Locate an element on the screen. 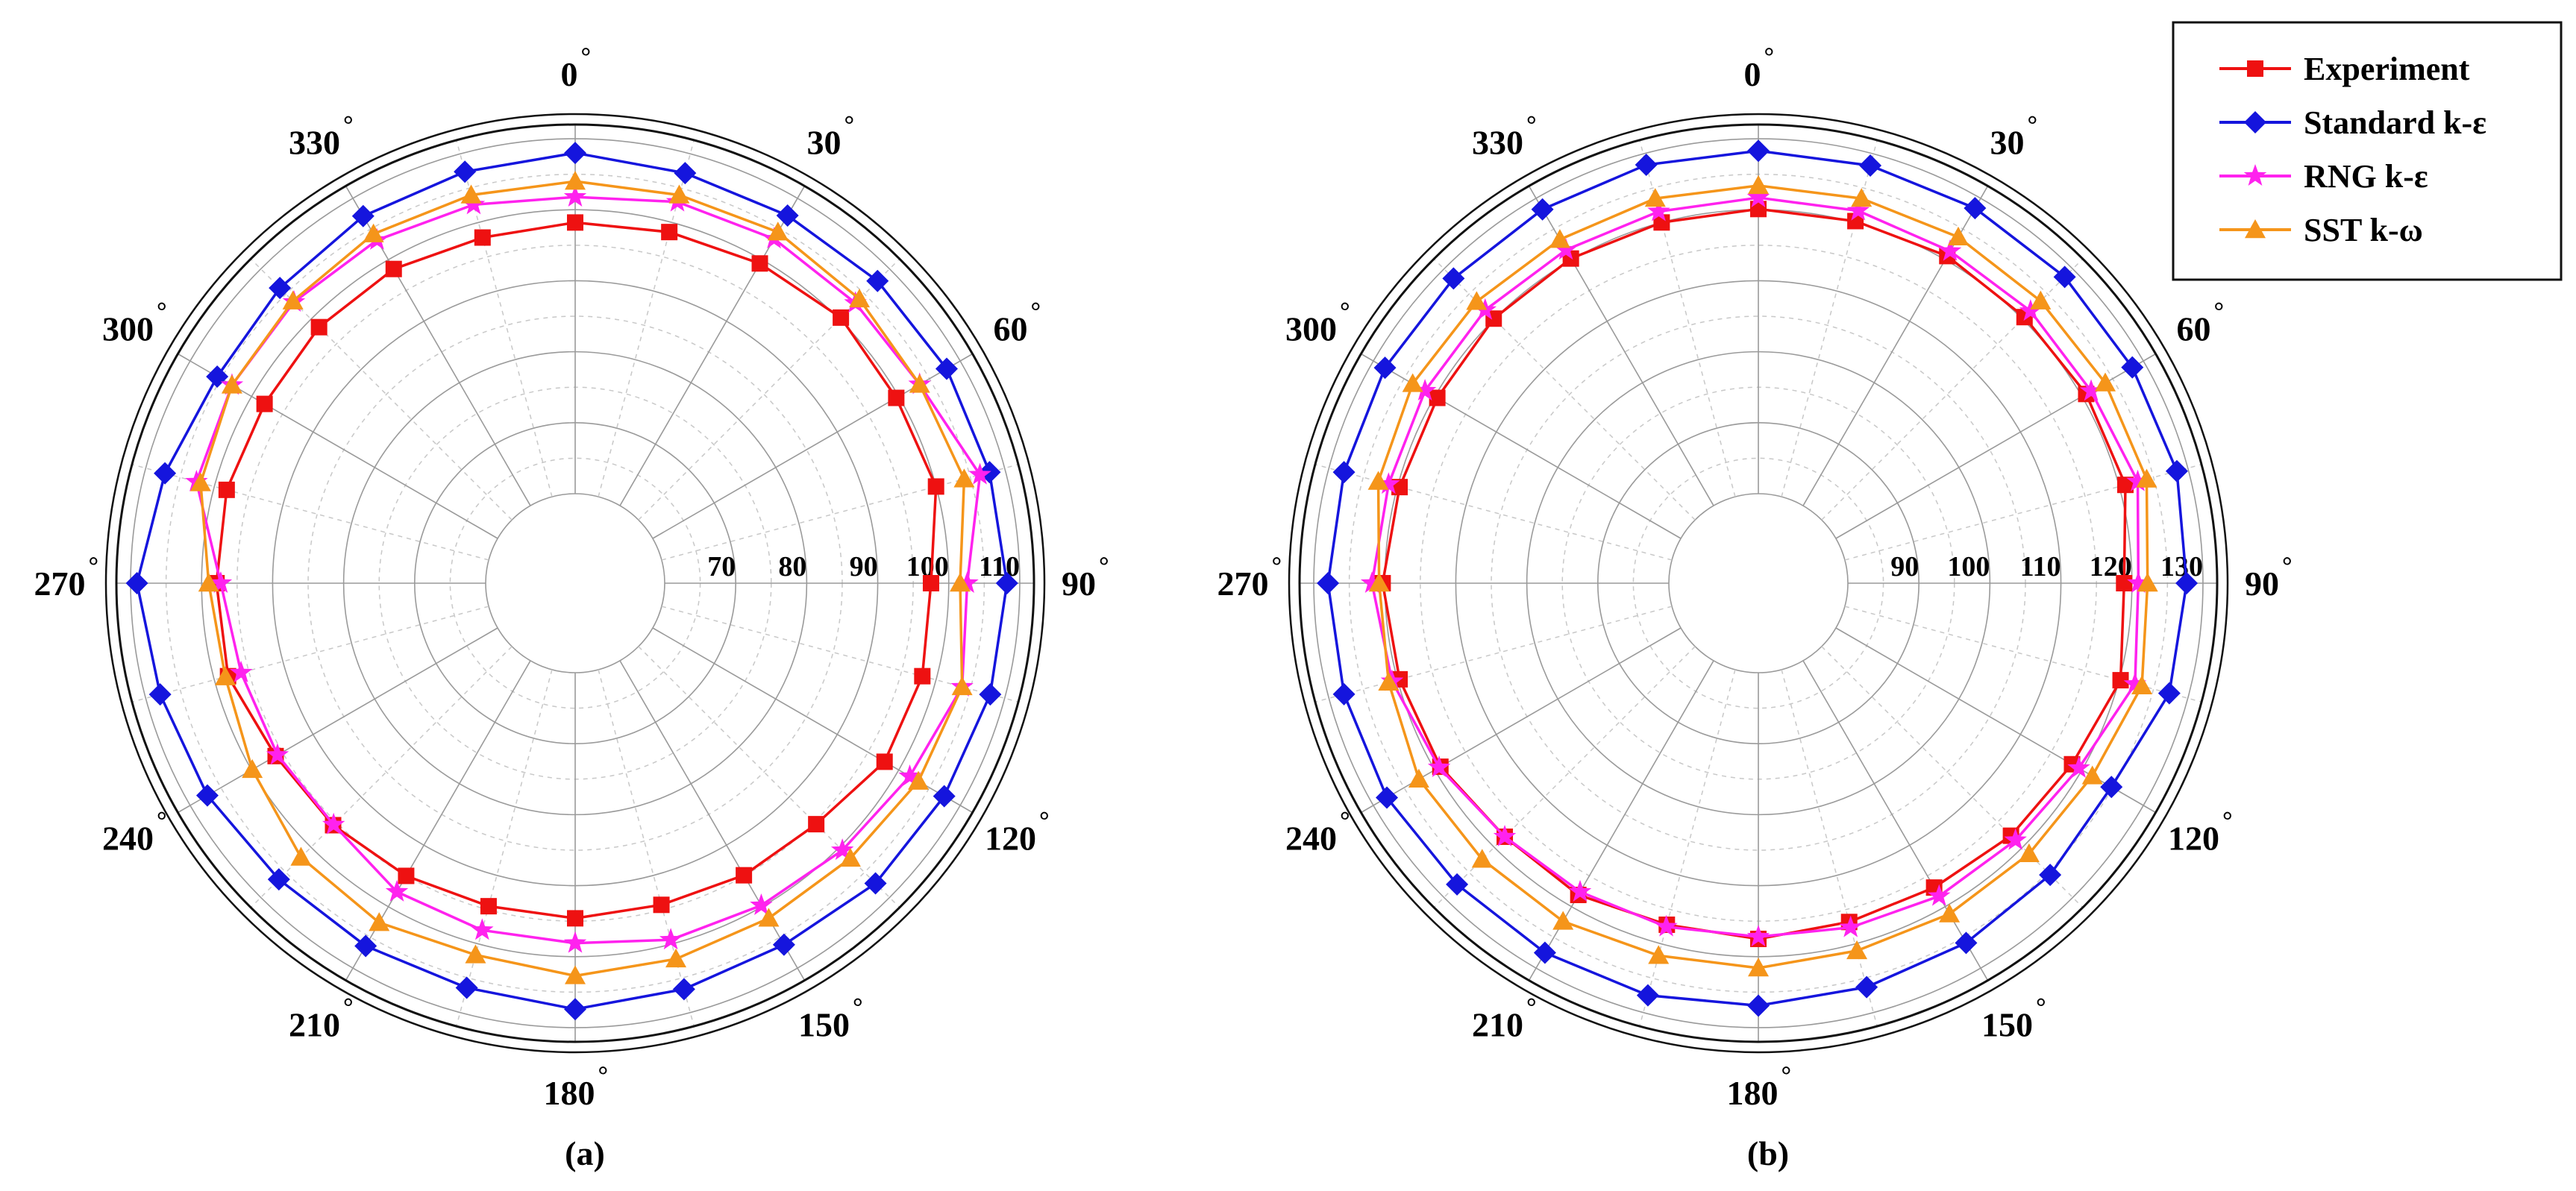  angle-tick-value: 30 is located at coordinates (824, 143).